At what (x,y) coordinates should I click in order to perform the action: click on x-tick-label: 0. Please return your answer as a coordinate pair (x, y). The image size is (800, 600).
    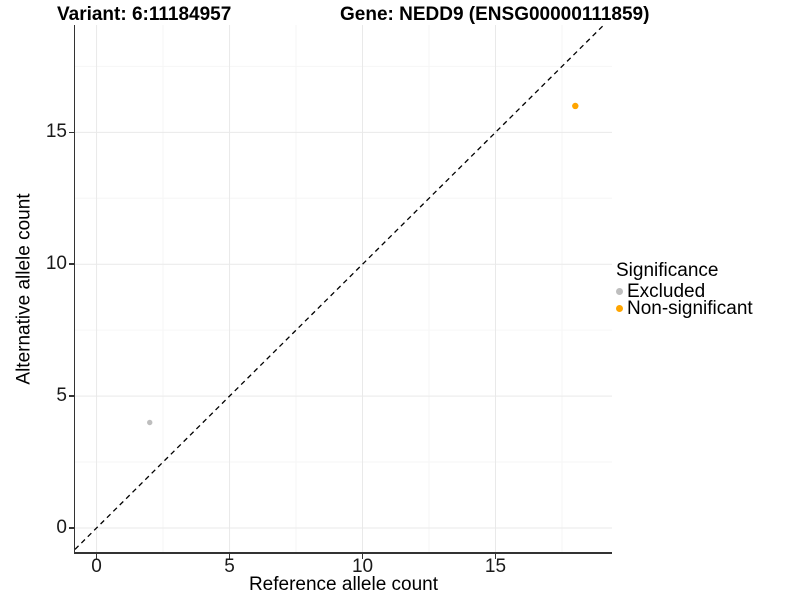
    Looking at the image, I should click on (96, 566).